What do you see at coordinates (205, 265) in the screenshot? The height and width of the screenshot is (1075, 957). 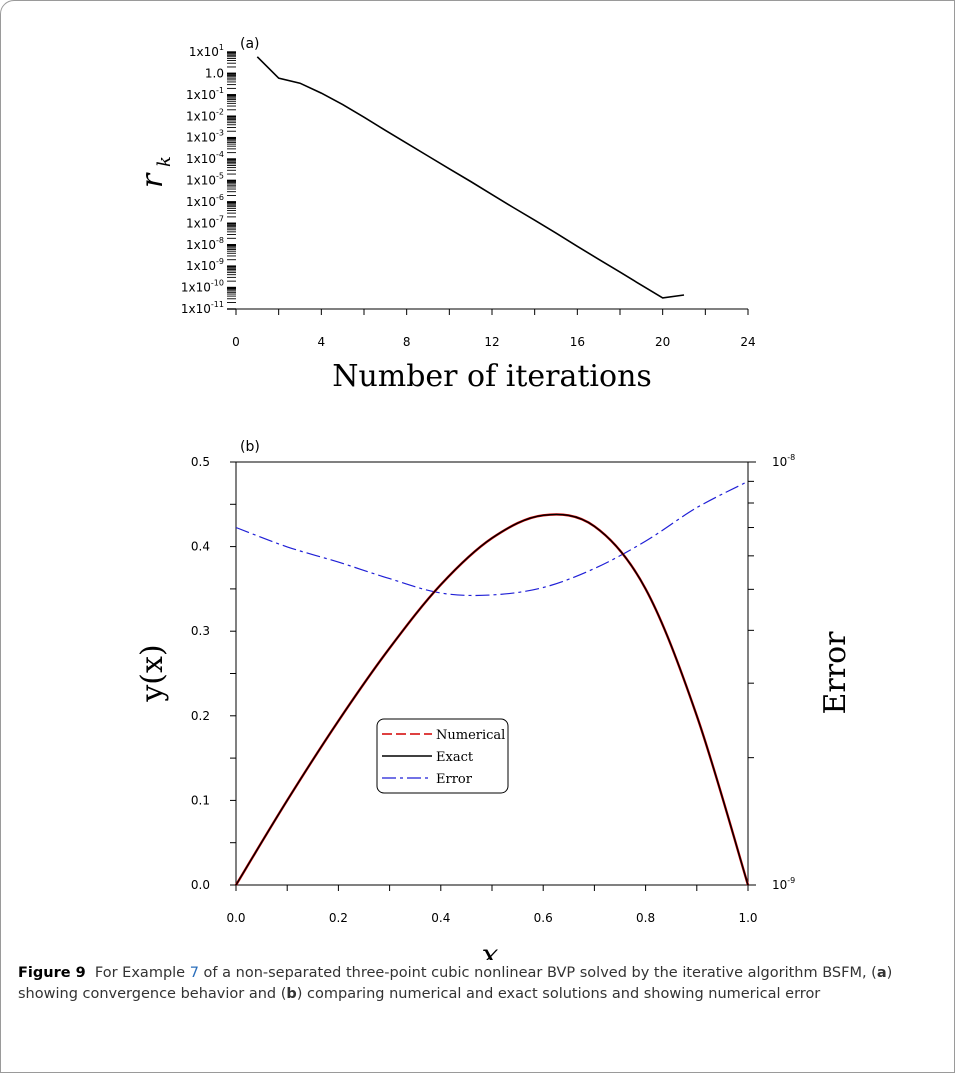 I see `y-tick-label-a: 1x10⁻⁹` at bounding box center [205, 265].